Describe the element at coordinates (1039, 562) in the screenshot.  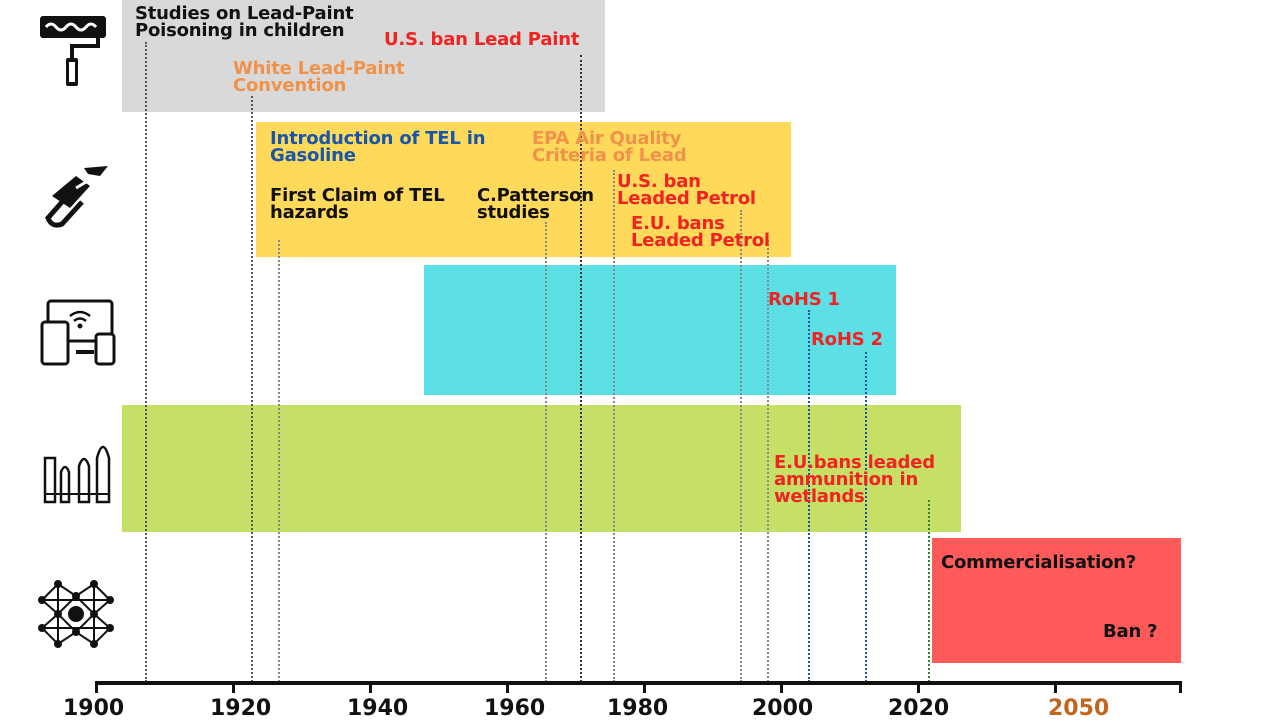
I see `commercialisation-label: Commercialisation?` at that location.